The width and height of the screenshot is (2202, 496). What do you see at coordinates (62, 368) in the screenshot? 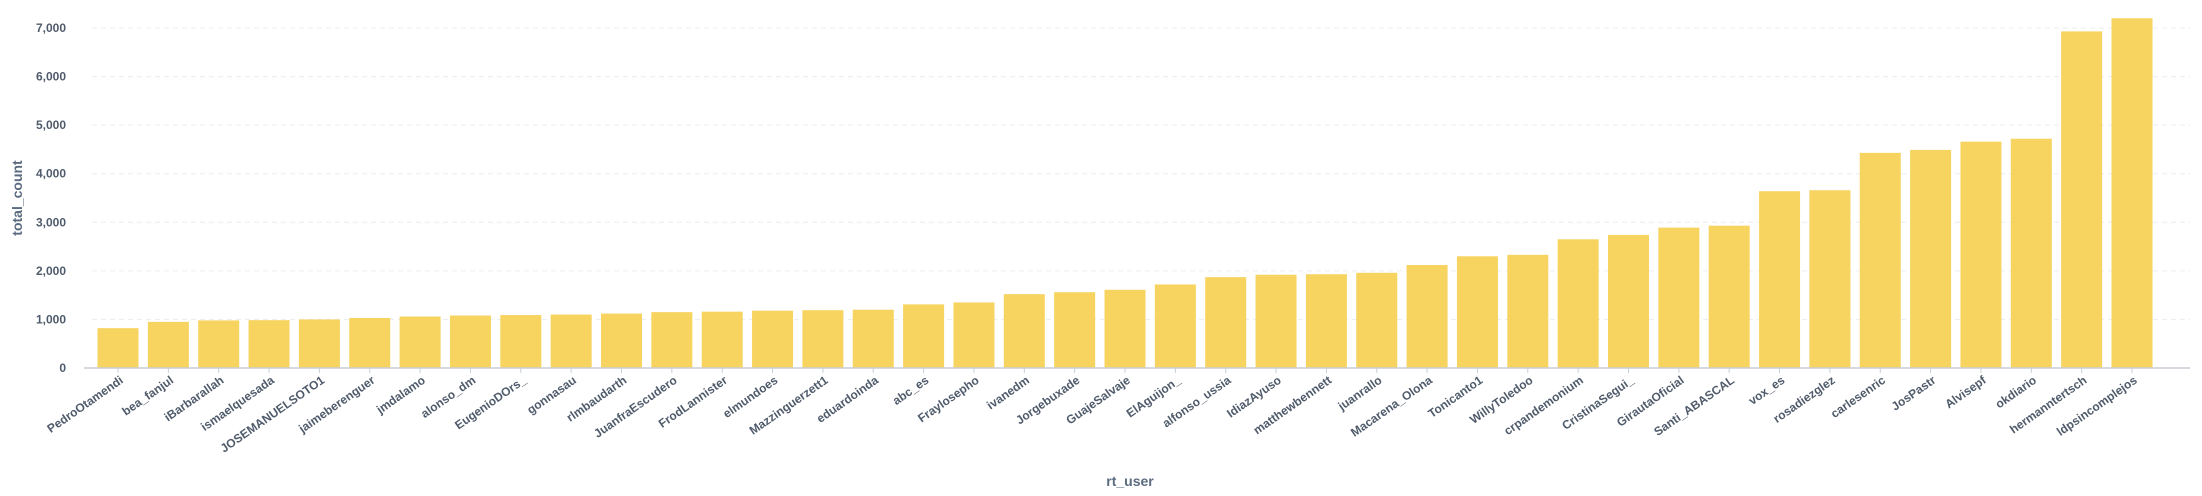
I see `y-tick-label: 0` at bounding box center [62, 368].